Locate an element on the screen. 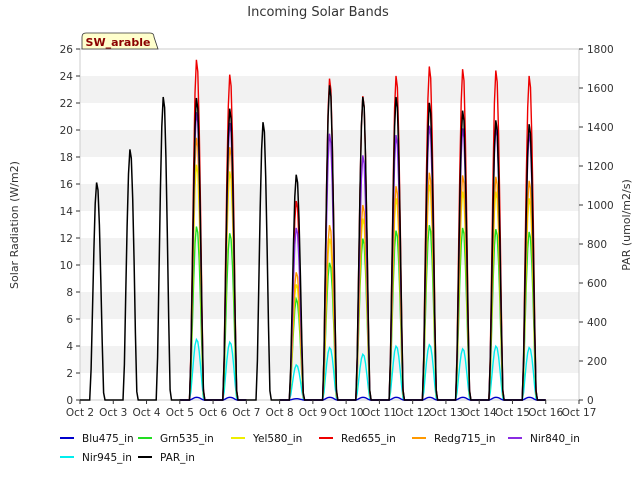 This screenshot has width=640, height=480. chart-title: Incoming Solar Bands is located at coordinates (318, 12).